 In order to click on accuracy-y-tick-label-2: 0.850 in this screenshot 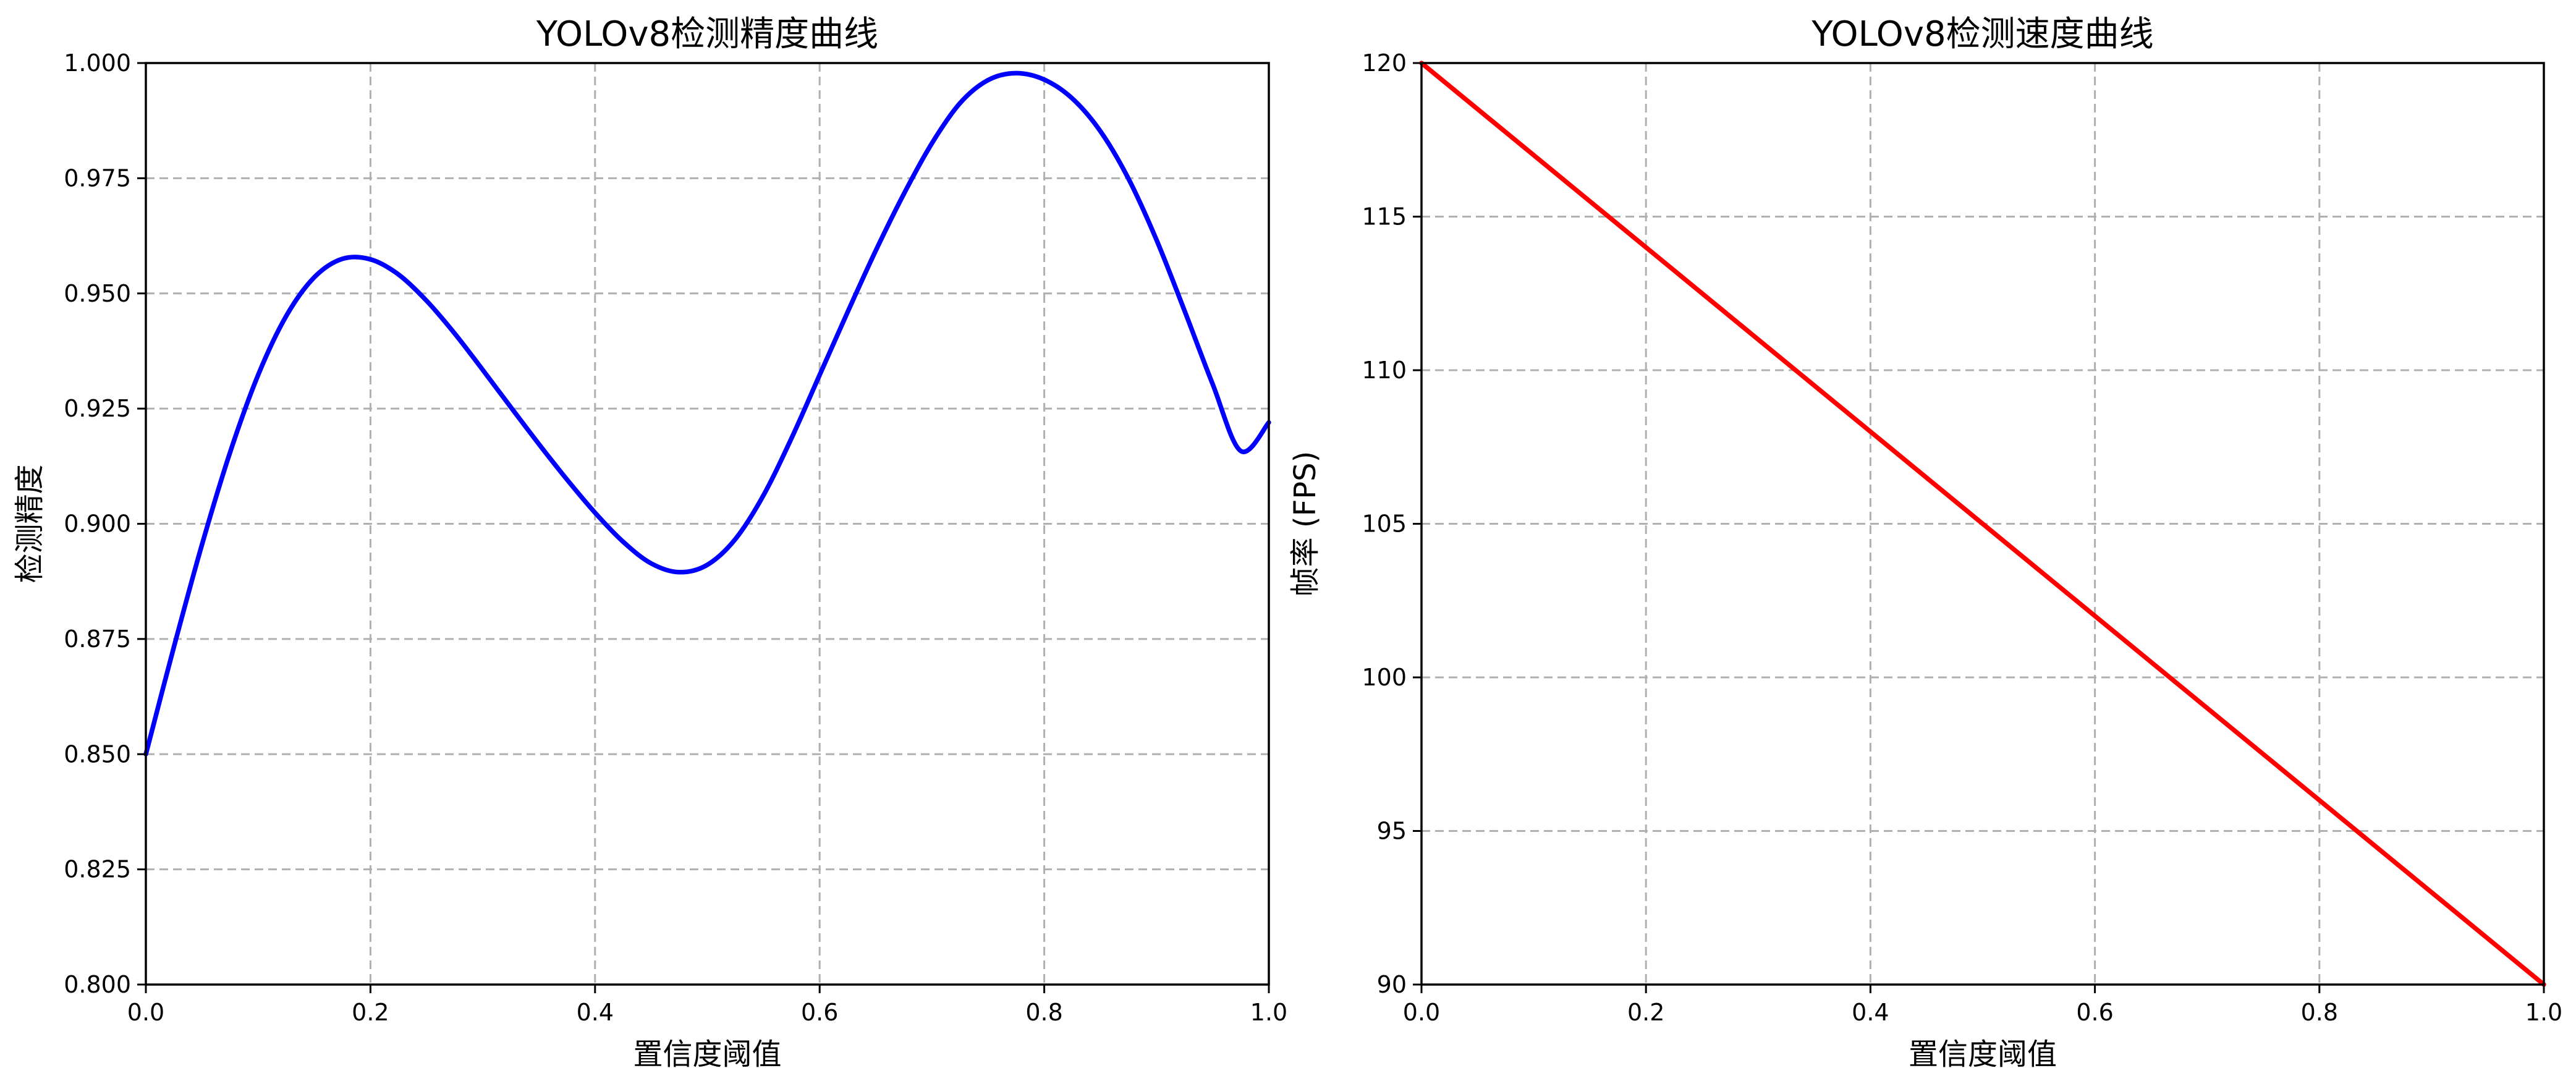, I will do `click(97, 754)`.